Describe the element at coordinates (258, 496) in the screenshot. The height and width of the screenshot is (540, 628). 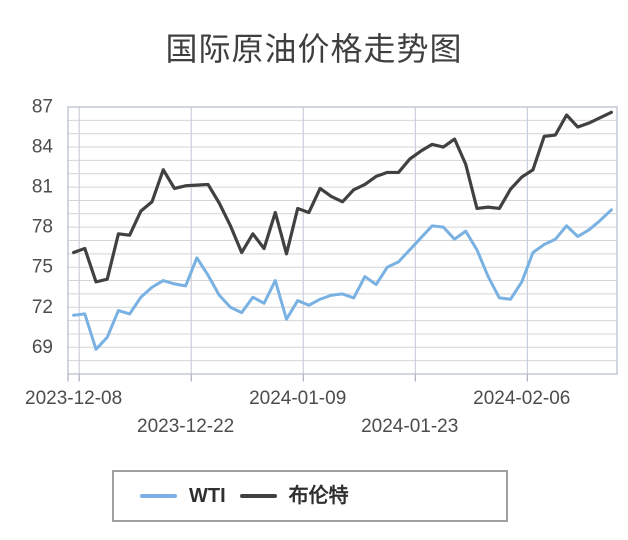
I see `brent-line-swatch-icon` at that location.